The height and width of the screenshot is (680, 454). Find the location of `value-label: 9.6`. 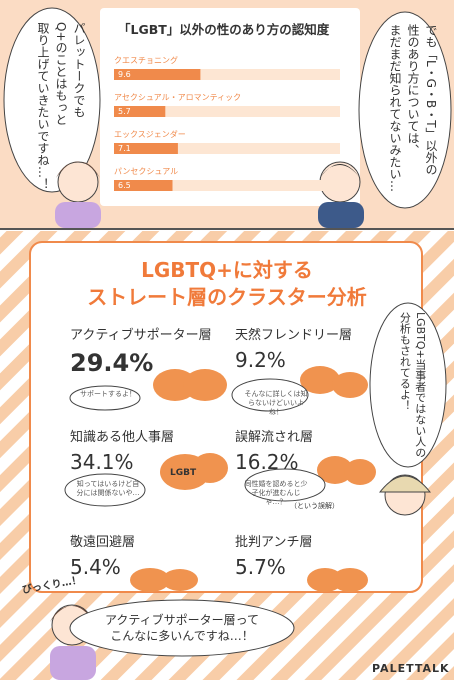

value-label: 9.6 is located at coordinates (124, 74).